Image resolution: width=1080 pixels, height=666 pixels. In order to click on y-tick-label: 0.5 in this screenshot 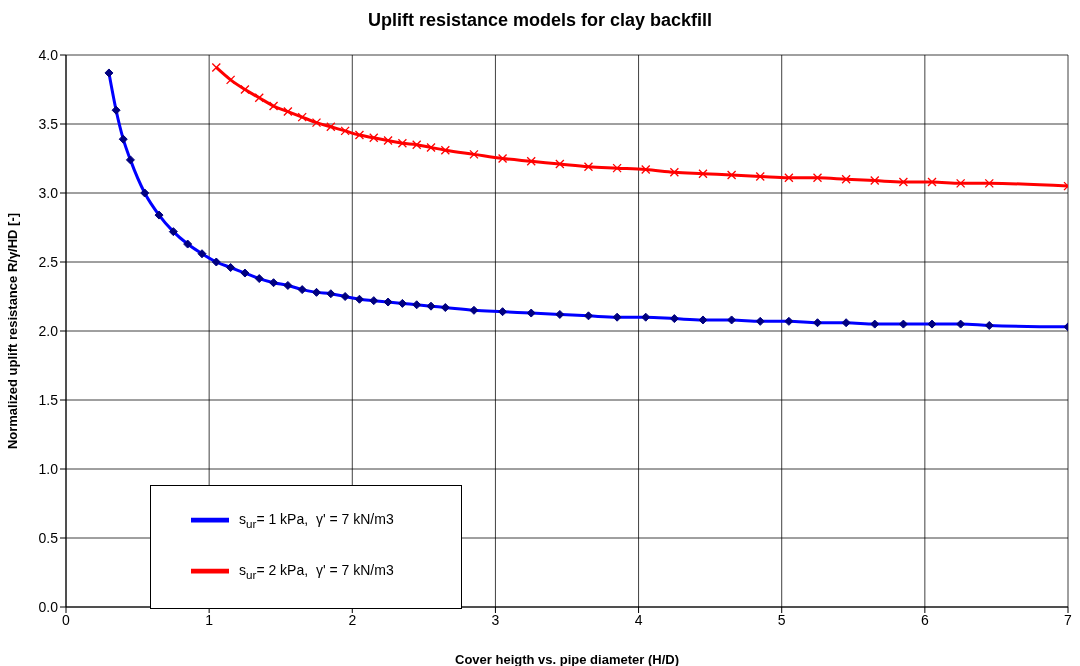, I will do `click(48, 537)`.